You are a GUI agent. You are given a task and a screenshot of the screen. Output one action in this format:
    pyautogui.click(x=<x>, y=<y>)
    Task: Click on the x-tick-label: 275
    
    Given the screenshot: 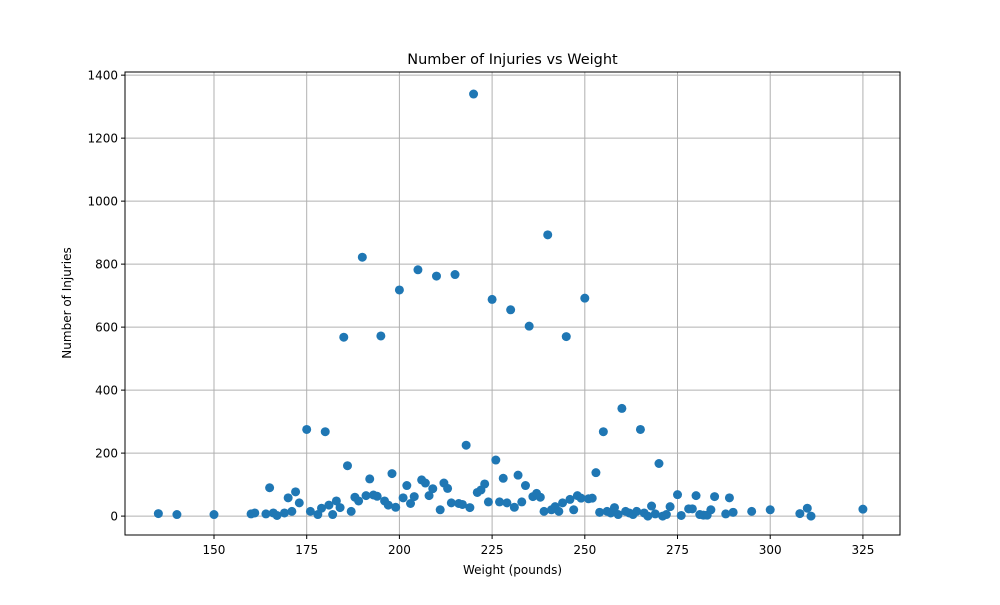 What is the action you would take?
    pyautogui.click(x=677, y=550)
    